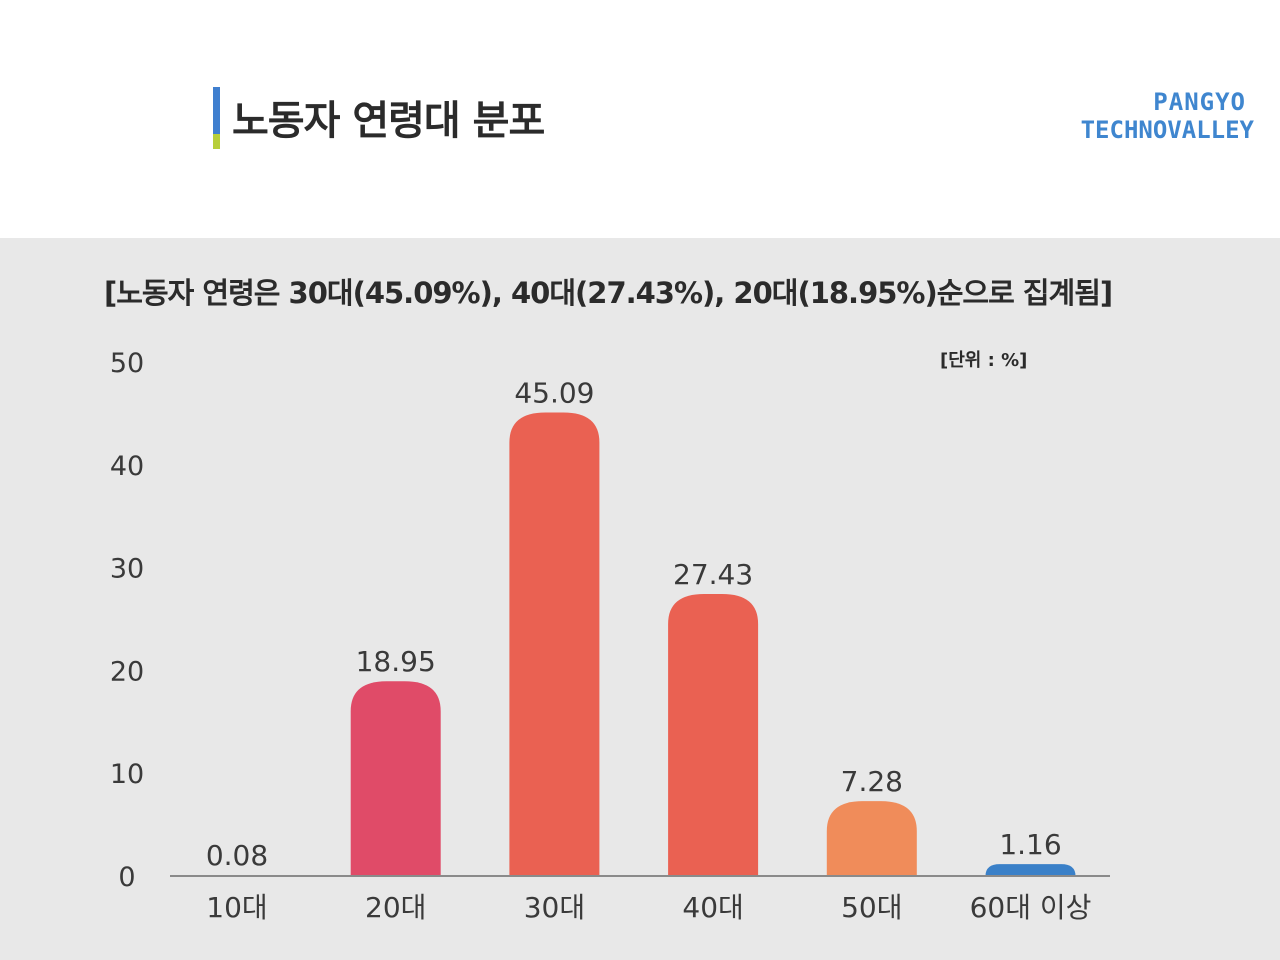 Image resolution: width=1280 pixels, height=960 pixels. I want to click on data-label: 18.95, so click(396, 661).